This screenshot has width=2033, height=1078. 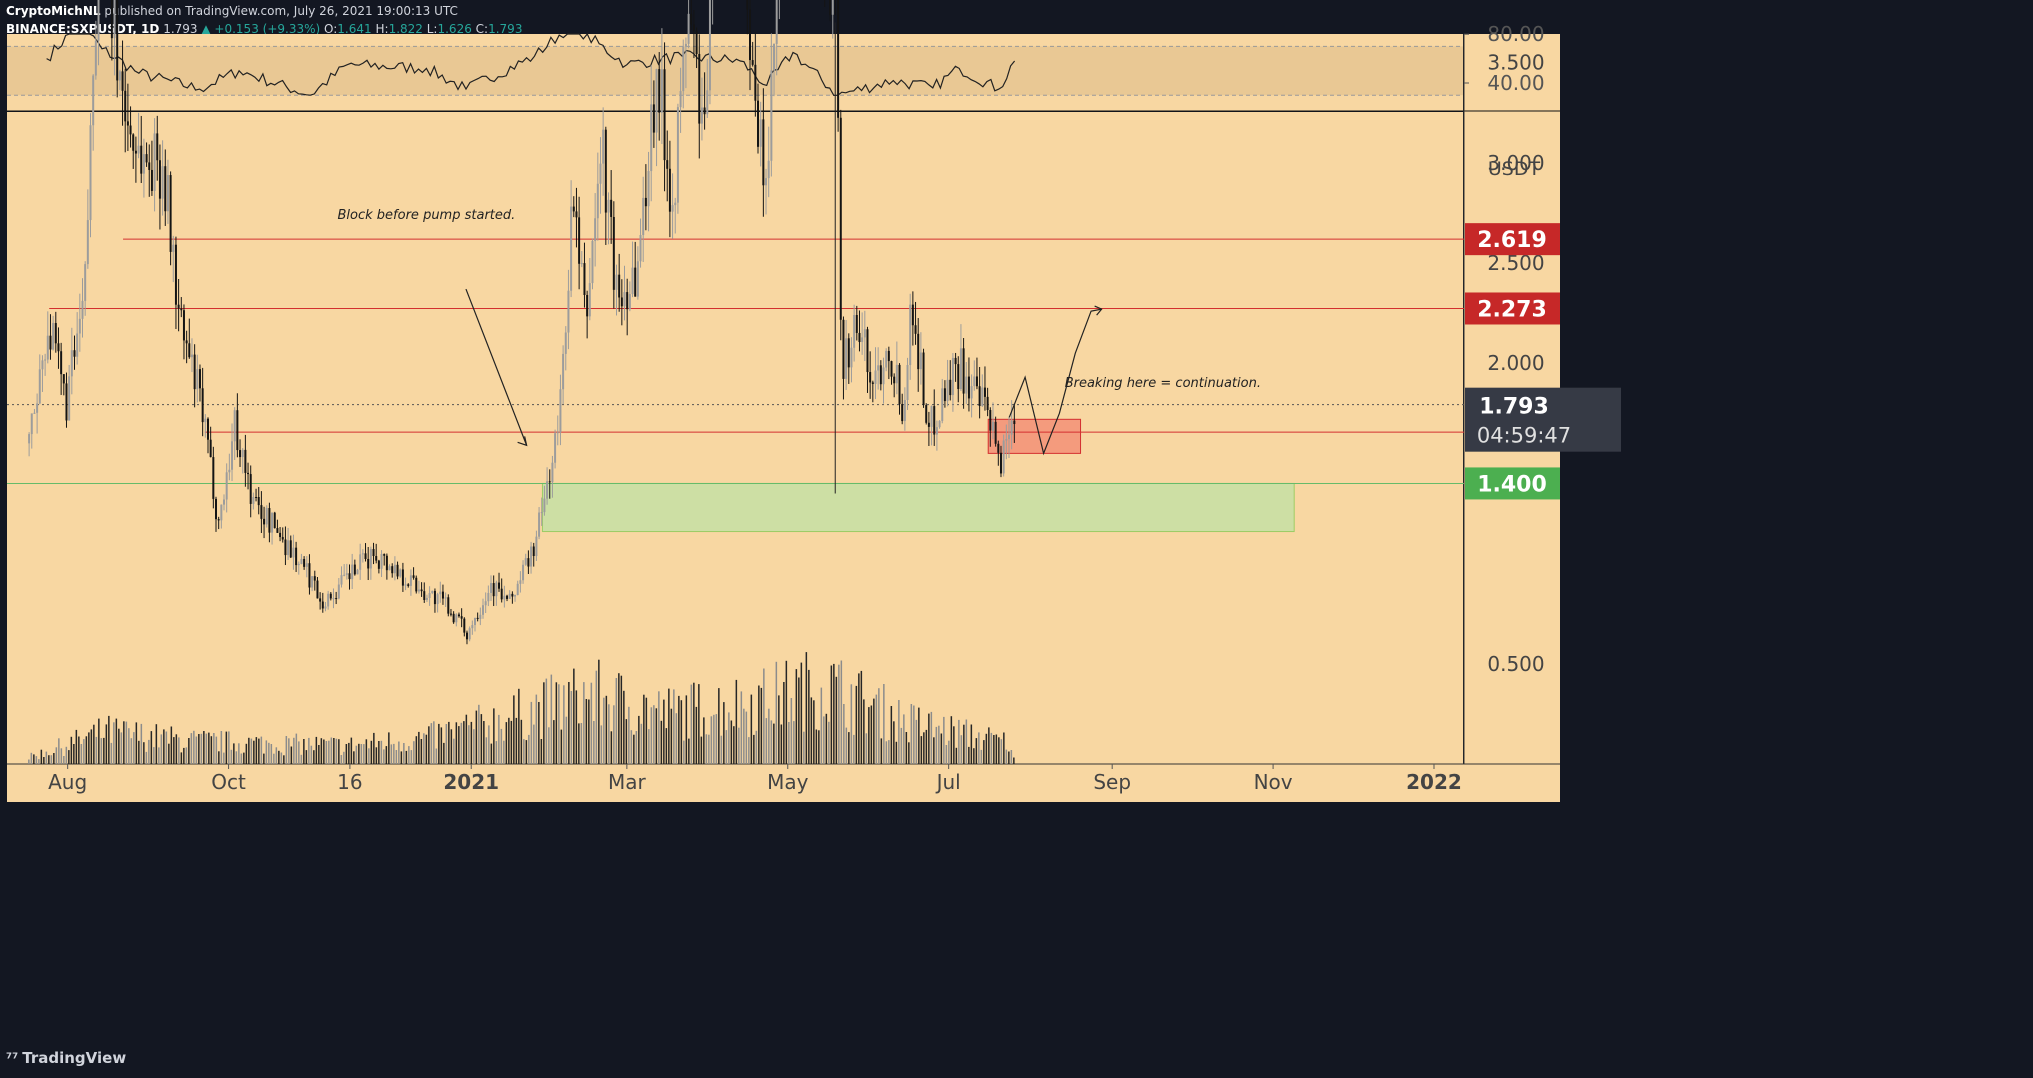 What do you see at coordinates (83, 29) in the screenshot?
I see `ticker-symbol: BINANCE:SXPUSDT, 1D` at bounding box center [83, 29].